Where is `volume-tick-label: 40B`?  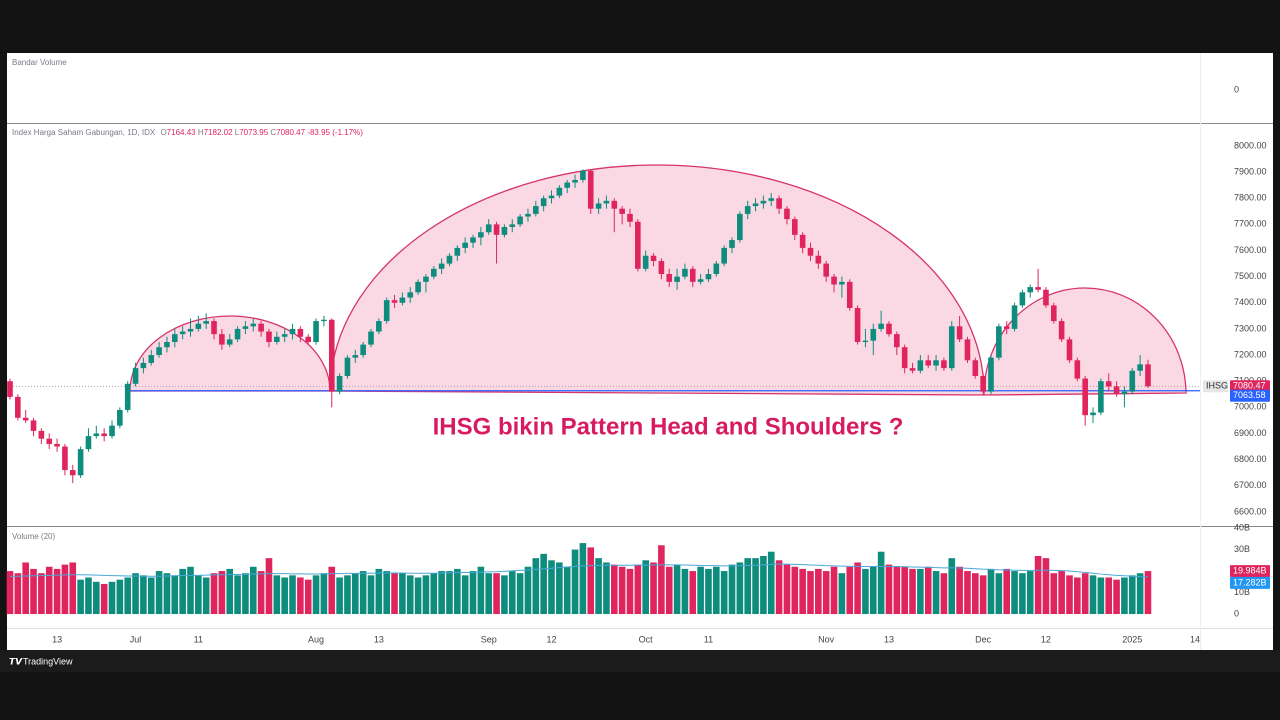
volume-tick-label: 40B is located at coordinates (1242, 527).